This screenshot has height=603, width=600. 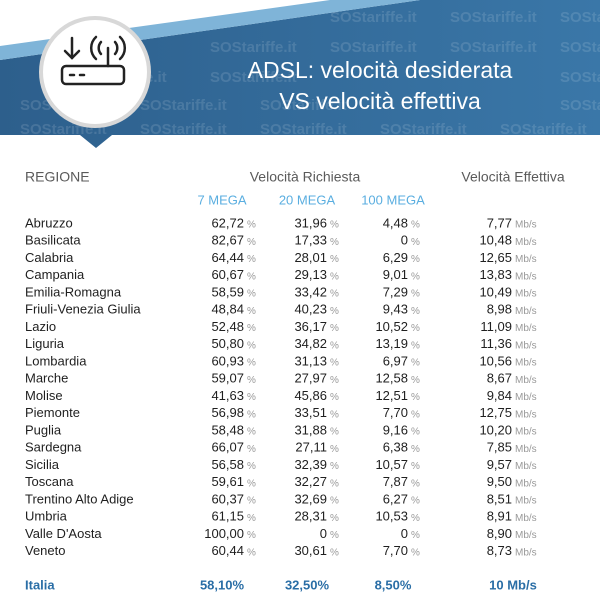 I want to click on cell-value: 56,98, so click(x=227, y=412).